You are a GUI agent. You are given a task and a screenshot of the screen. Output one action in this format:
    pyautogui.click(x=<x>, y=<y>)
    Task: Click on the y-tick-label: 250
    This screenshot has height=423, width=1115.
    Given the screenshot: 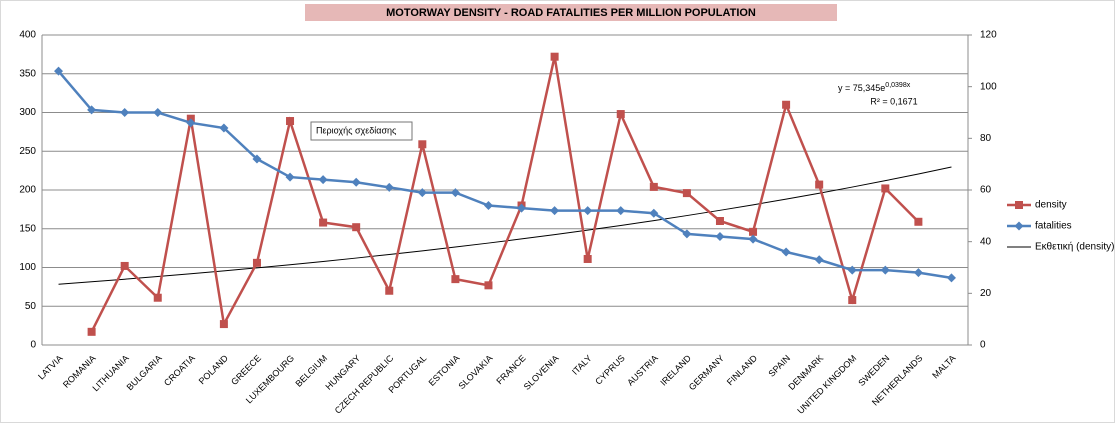 What is the action you would take?
    pyautogui.click(x=27, y=151)
    